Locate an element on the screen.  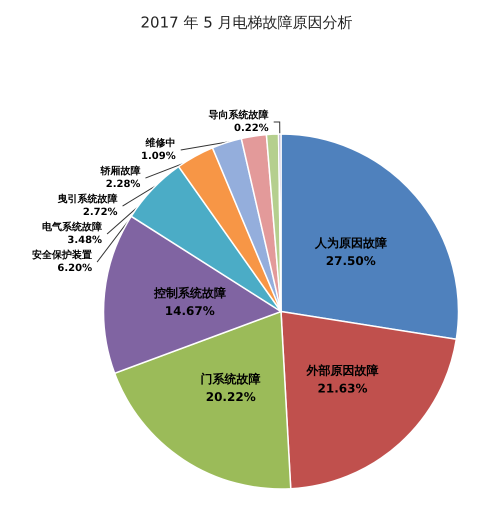
slice-label: 曳引系统故障 is located at coordinates (88, 199).